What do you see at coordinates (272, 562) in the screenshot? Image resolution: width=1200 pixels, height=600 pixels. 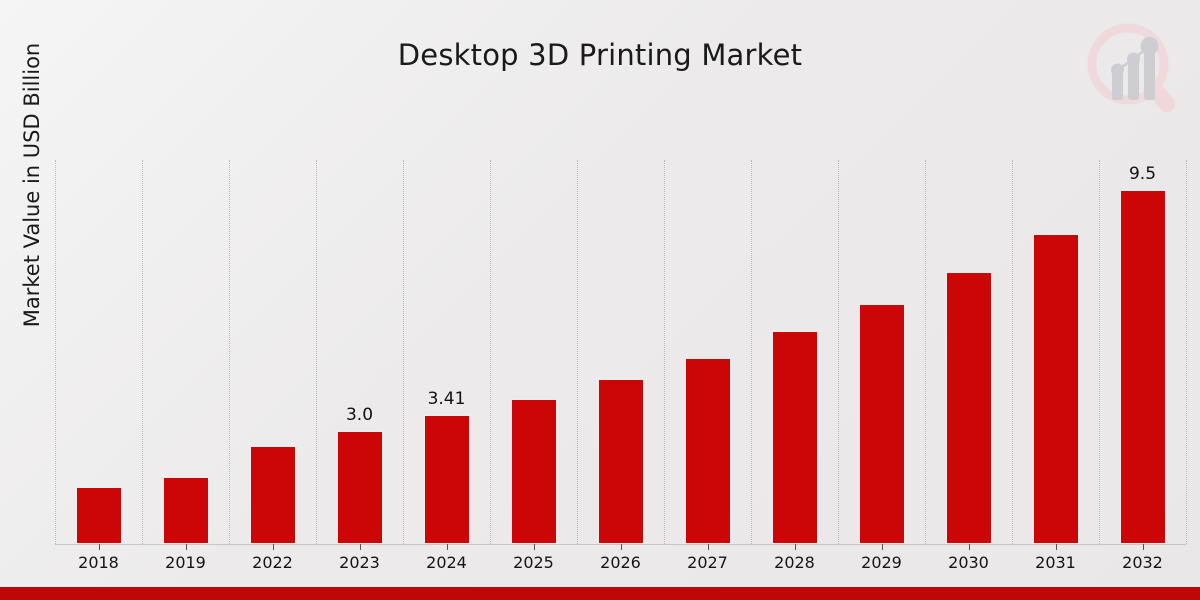 I see `x-axis-tick-label: 2022` at bounding box center [272, 562].